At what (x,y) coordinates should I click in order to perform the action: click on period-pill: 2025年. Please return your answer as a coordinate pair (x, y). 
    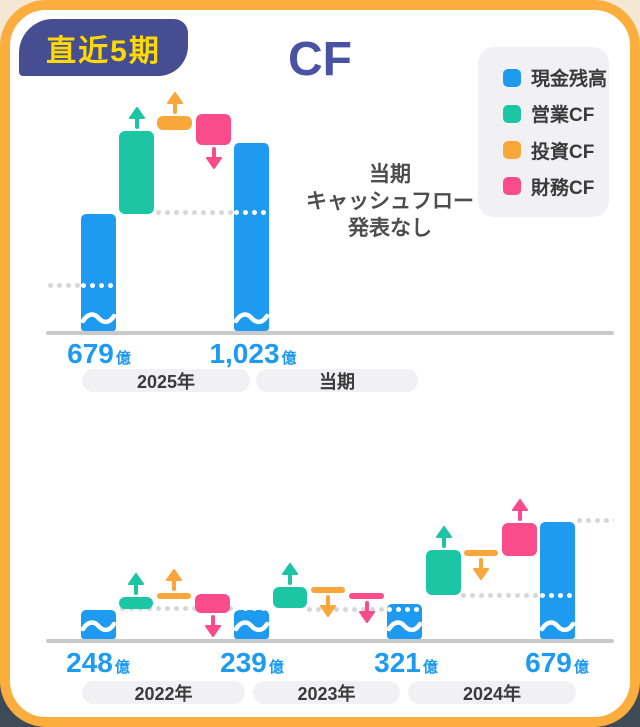
    Looking at the image, I should click on (166, 380).